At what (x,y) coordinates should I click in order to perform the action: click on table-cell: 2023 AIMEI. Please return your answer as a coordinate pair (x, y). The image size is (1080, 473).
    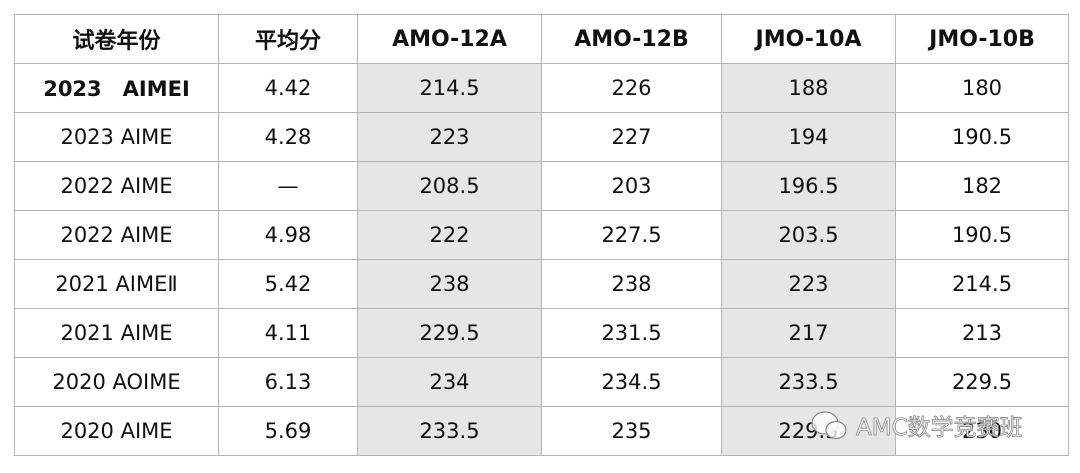
    Looking at the image, I should click on (116, 88).